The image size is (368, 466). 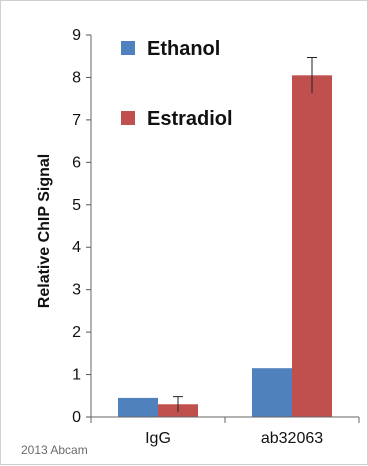 I want to click on y-tick-label: 6, so click(x=76, y=162).